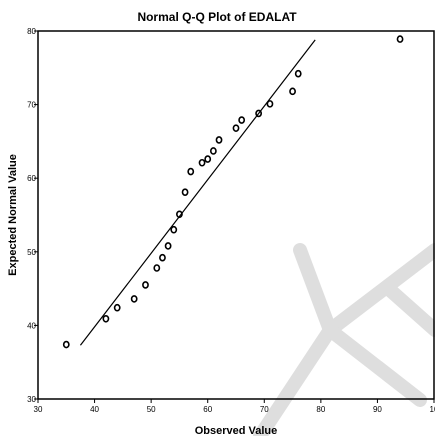  Describe the element at coordinates (377, 409) in the screenshot. I see `x-tick-label: 90` at that location.